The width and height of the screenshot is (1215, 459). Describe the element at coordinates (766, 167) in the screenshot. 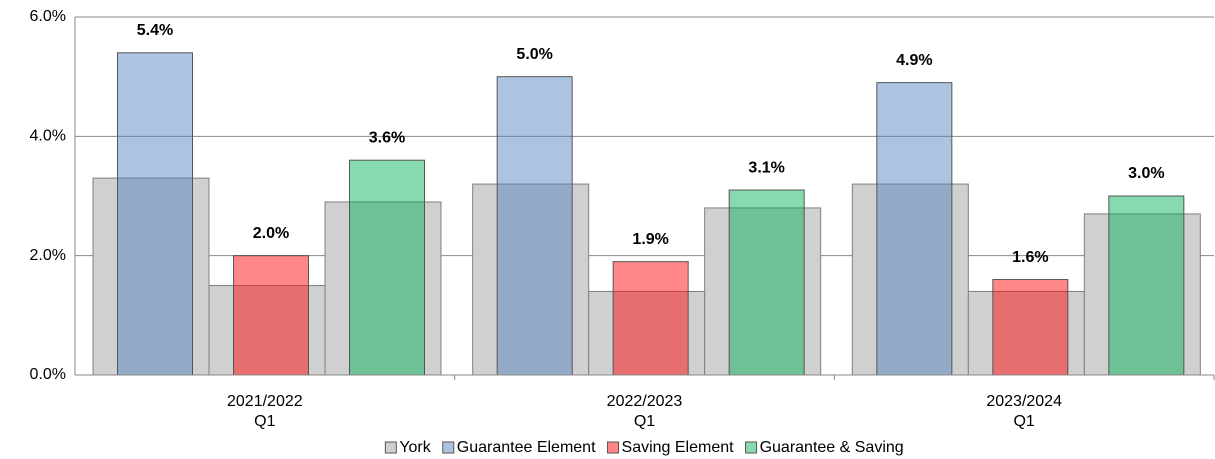

I see `data-label: 3.1%` at that location.